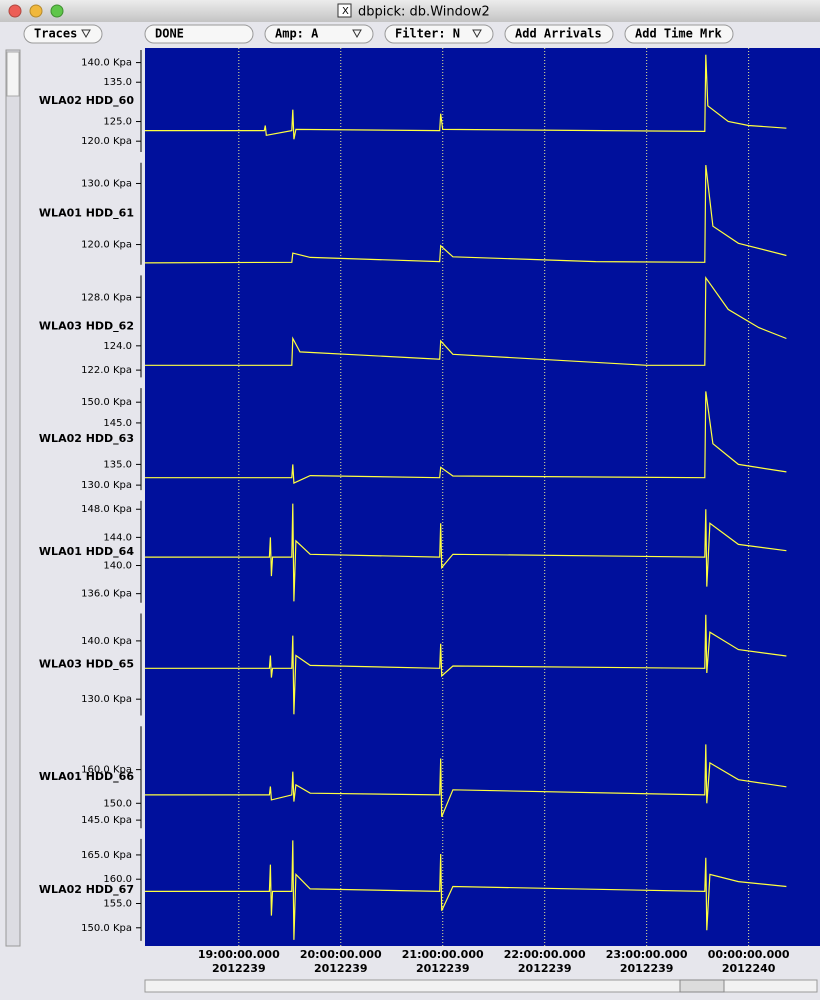 Image resolution: width=820 pixels, height=1000 pixels. What do you see at coordinates (341, 954) in the screenshot?
I see `time-tick-label: 20:00:00.000` at bounding box center [341, 954].